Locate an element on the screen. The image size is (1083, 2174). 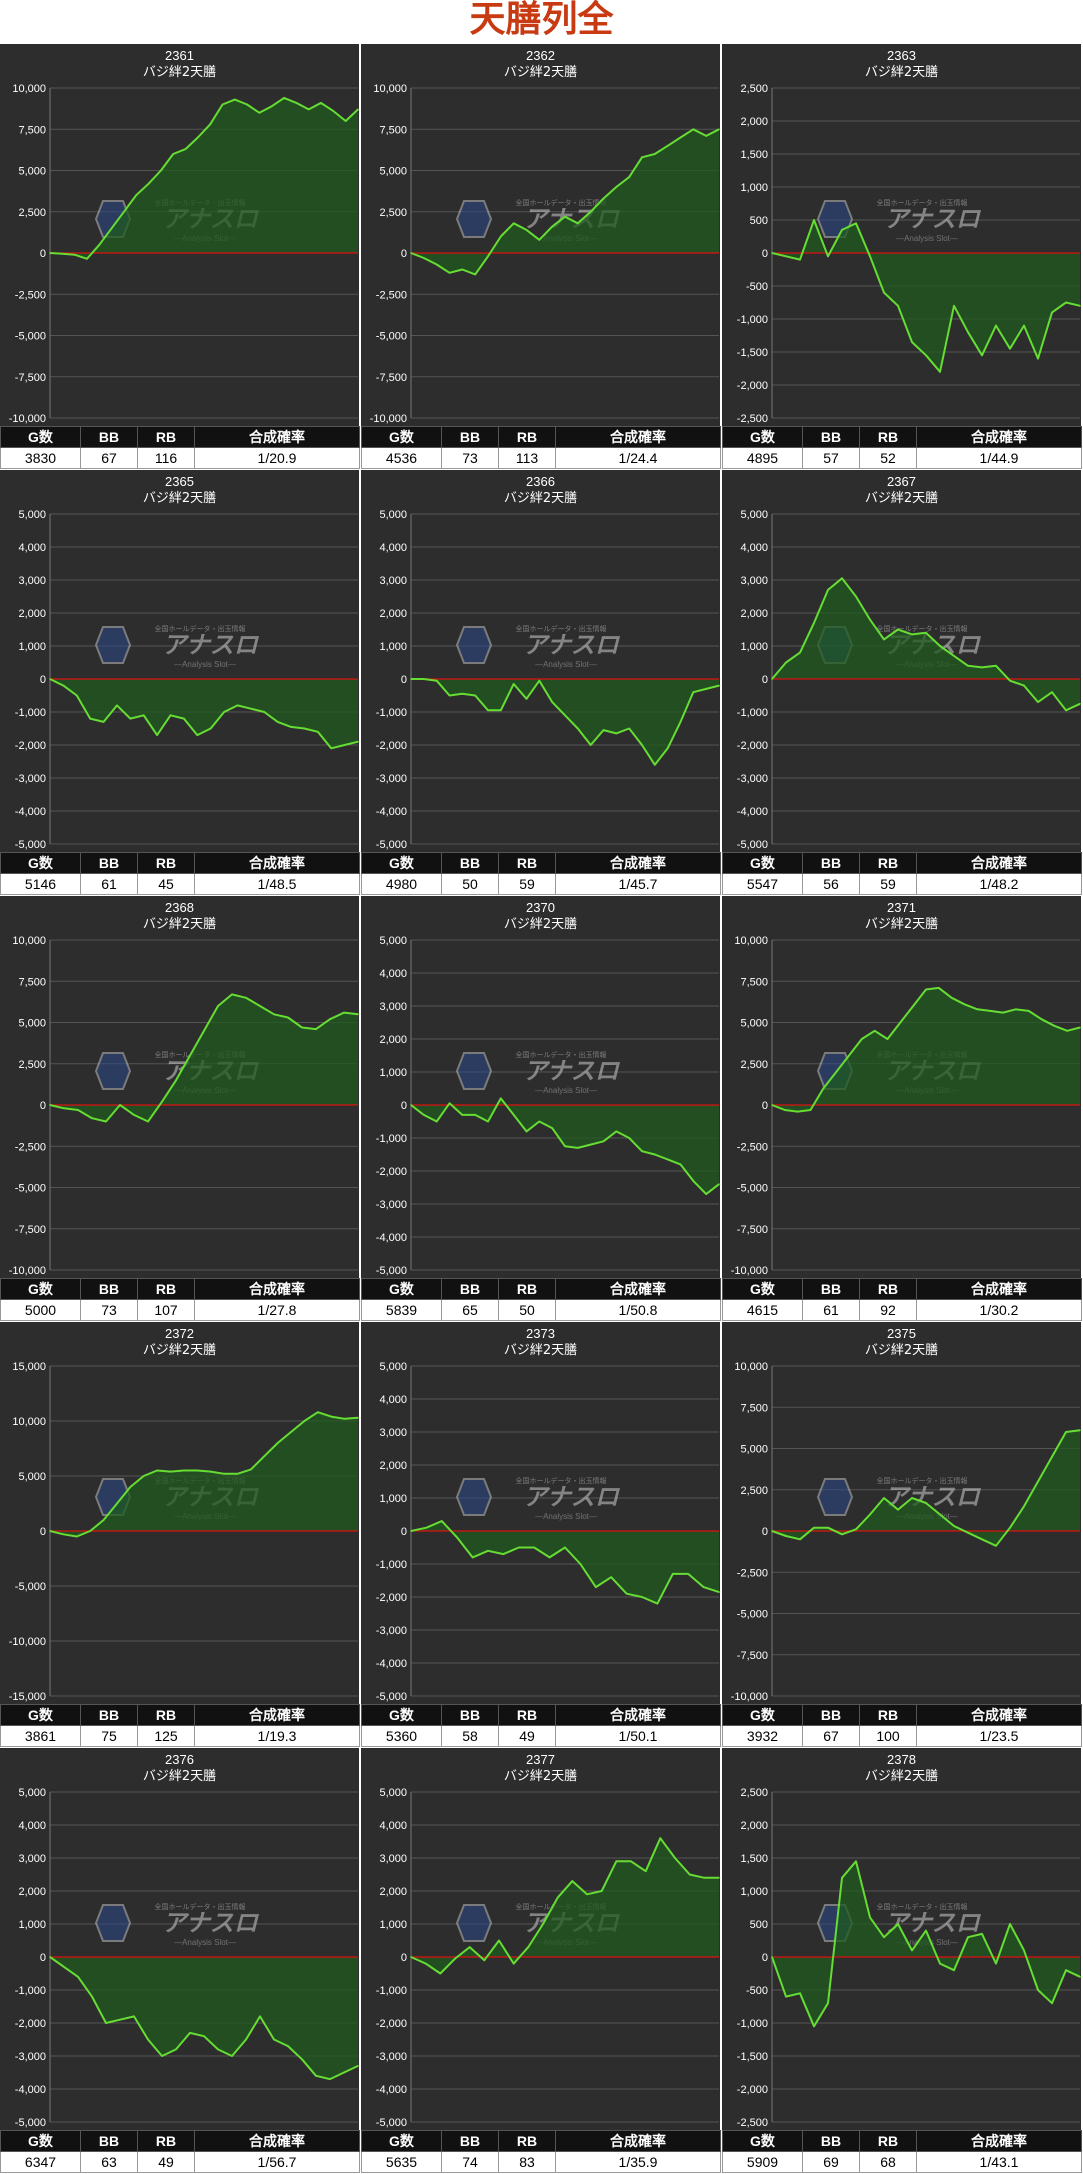
y-tick-label: -10,000 is located at coordinates (27, 419).